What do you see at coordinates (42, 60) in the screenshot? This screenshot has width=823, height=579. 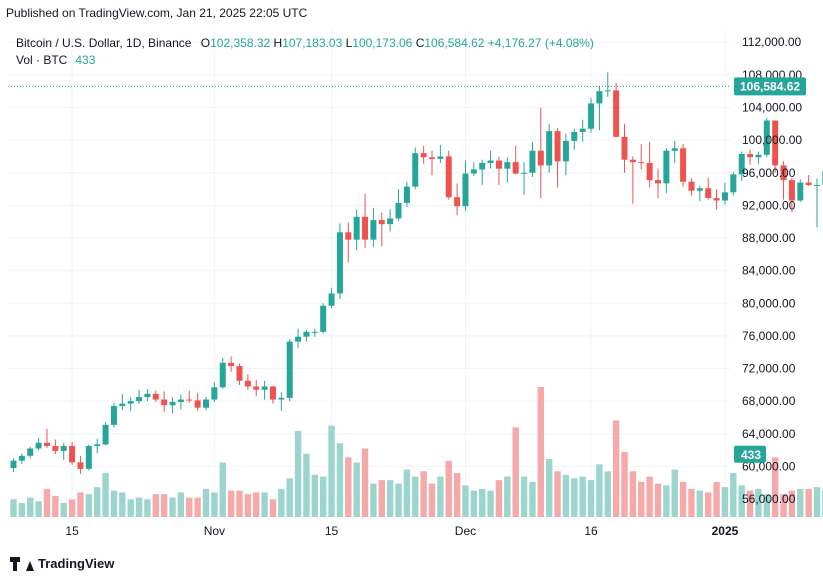 I see `volume-label: Vol · BTC` at bounding box center [42, 60].